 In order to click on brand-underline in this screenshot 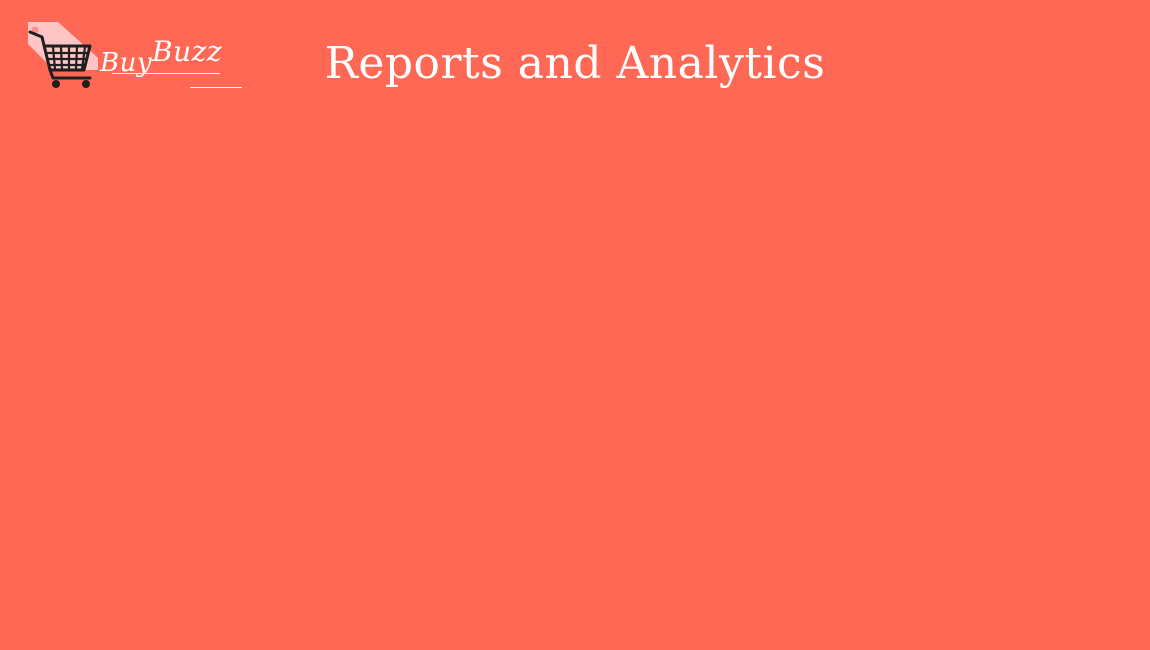, I will do `click(166, 73)`.